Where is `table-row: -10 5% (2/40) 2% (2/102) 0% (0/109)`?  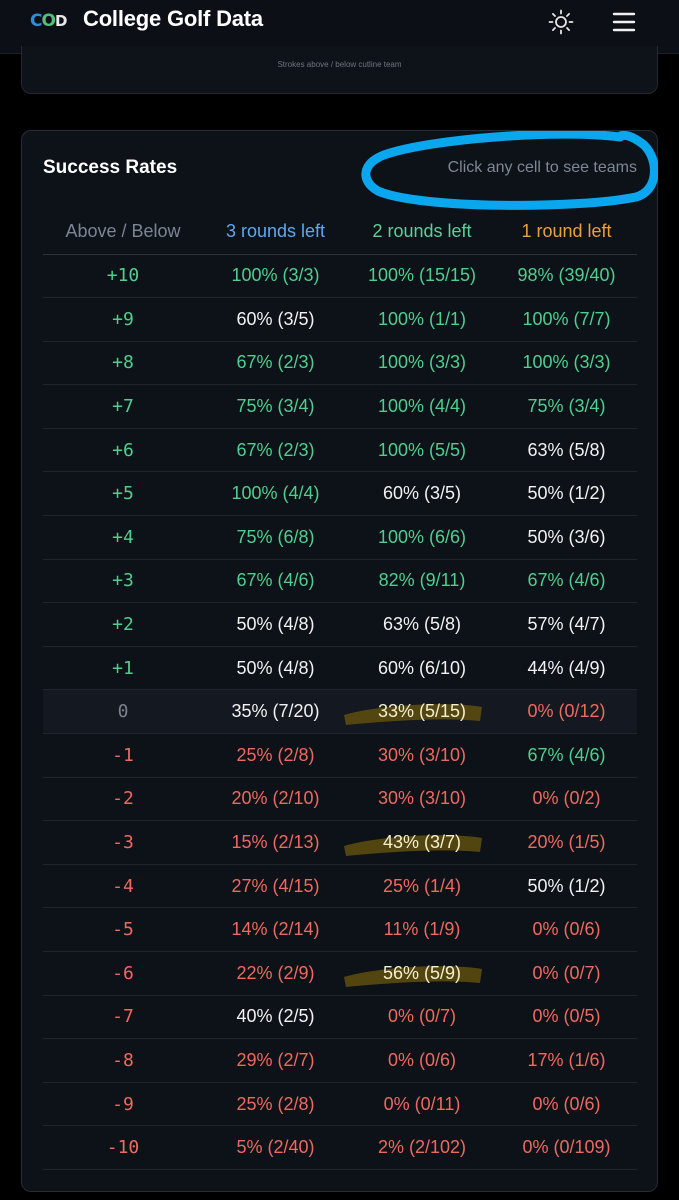
table-row: -10 5% (2/40) 2% (2/102) 0% (0/109) is located at coordinates (340, 1147).